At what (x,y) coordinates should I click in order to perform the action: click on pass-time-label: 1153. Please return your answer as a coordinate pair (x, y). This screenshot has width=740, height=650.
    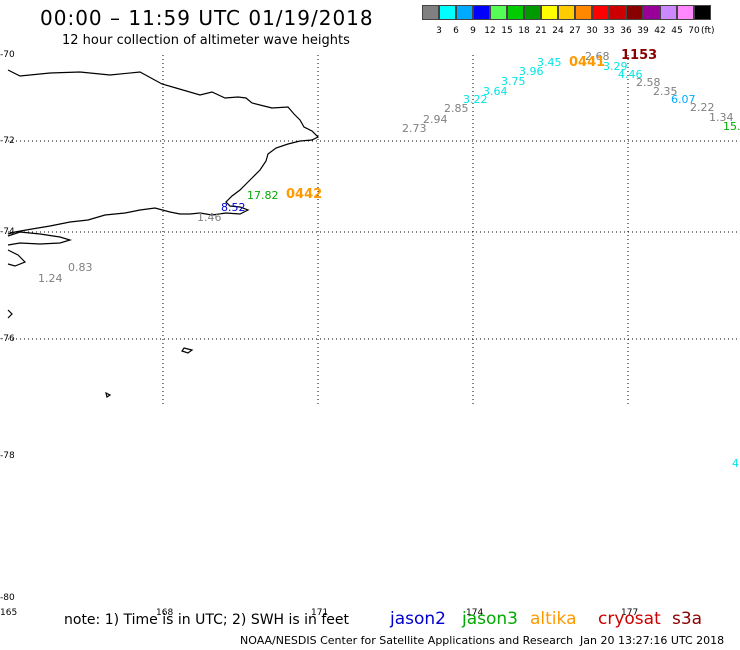
    Looking at the image, I should click on (639, 55).